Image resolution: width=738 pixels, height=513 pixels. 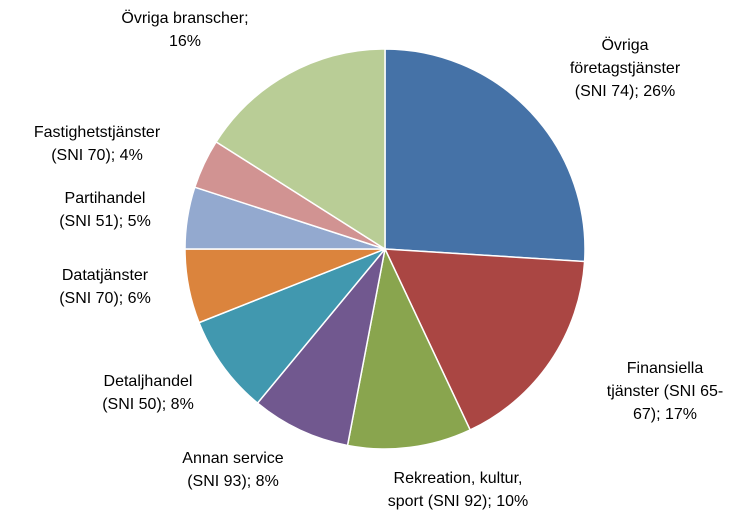 I want to click on category-label: Datatjänster (SNI 70);, so click(x=104, y=287).